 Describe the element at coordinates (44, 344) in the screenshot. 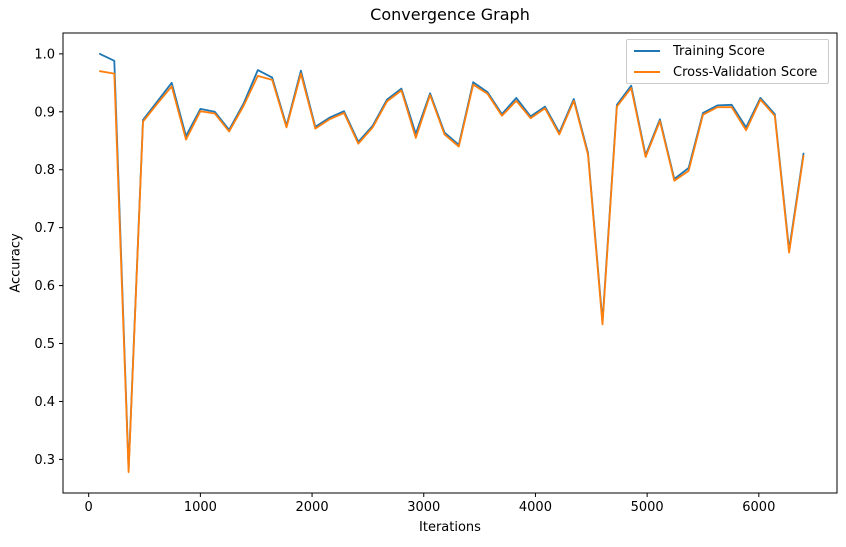

I see `y-tick-label: 0.5` at that location.